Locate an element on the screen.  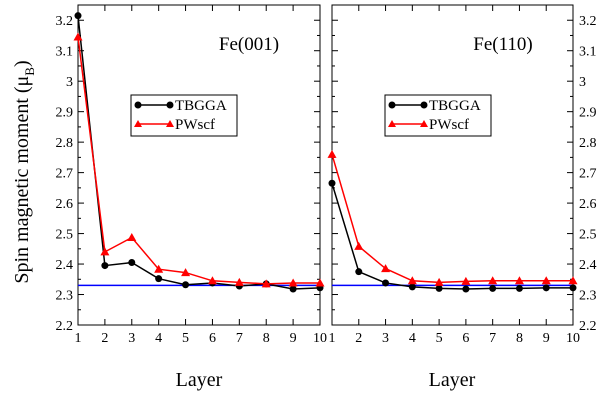
panel2-ytick-label-5: 2.7 is located at coordinates (588, 174).